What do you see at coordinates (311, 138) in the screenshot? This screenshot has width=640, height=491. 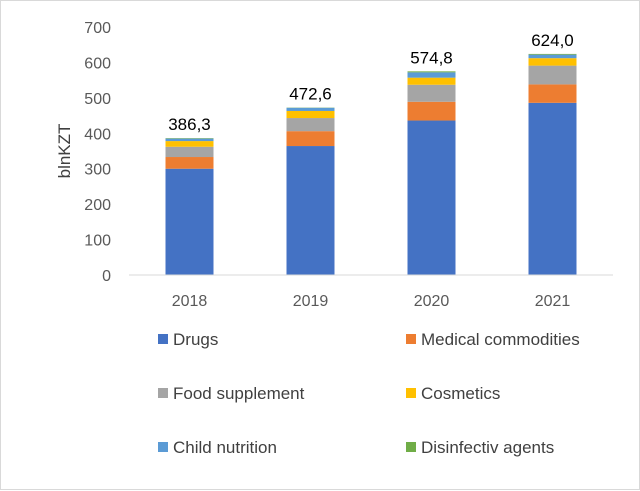 I see `bar-segment-medical-commodities-2019` at bounding box center [311, 138].